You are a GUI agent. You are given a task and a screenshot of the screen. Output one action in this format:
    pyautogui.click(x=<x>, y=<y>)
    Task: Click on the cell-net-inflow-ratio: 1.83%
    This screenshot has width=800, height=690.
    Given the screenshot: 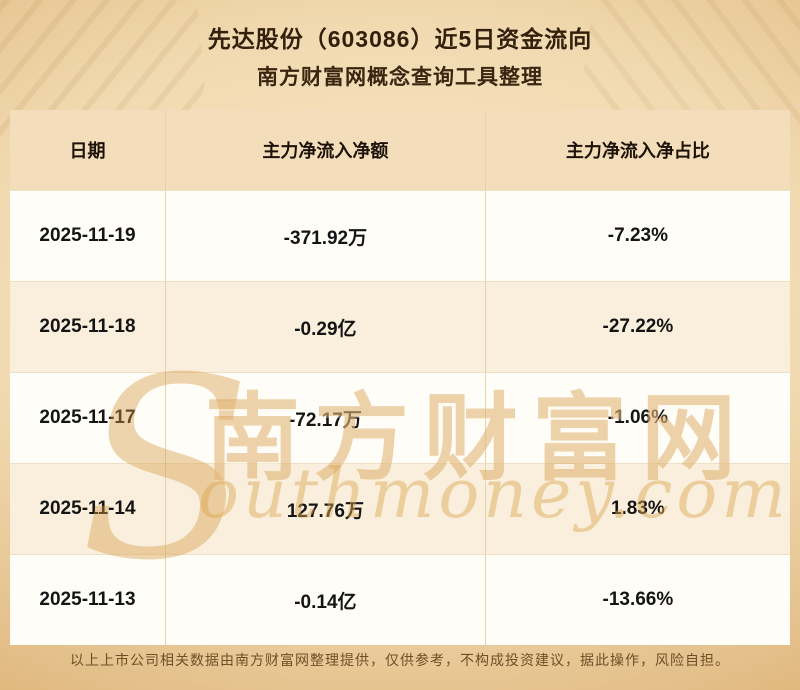 What is the action you would take?
    pyautogui.click(x=637, y=508)
    